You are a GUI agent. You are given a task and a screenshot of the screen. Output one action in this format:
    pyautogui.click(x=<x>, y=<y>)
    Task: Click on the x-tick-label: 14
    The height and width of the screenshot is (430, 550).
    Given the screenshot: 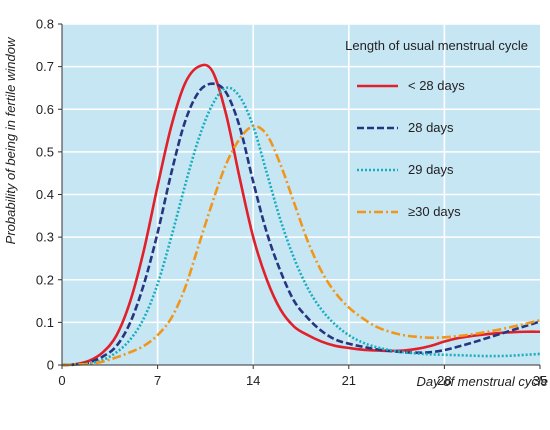 What is the action you would take?
    pyautogui.click(x=253, y=380)
    